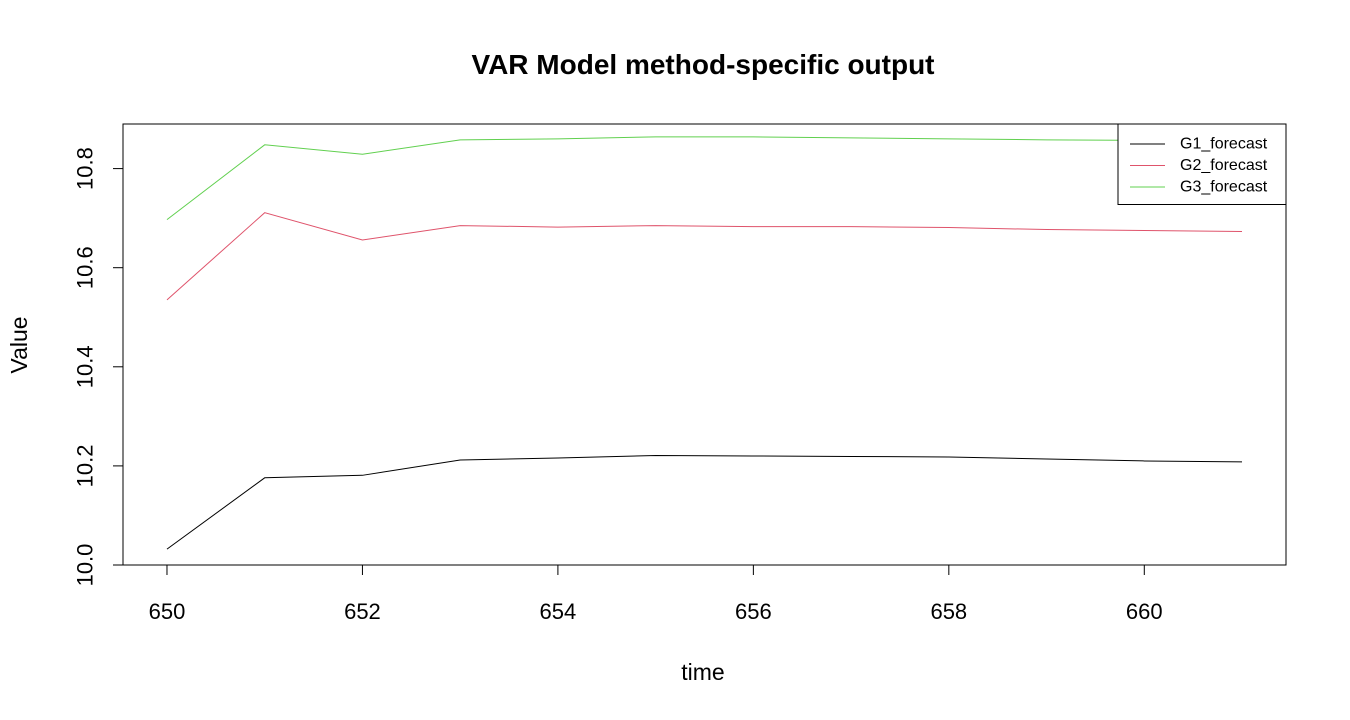  I want to click on y-axis: 10.0 10.2 10.4 10.6 10.8, so click(98, 366).